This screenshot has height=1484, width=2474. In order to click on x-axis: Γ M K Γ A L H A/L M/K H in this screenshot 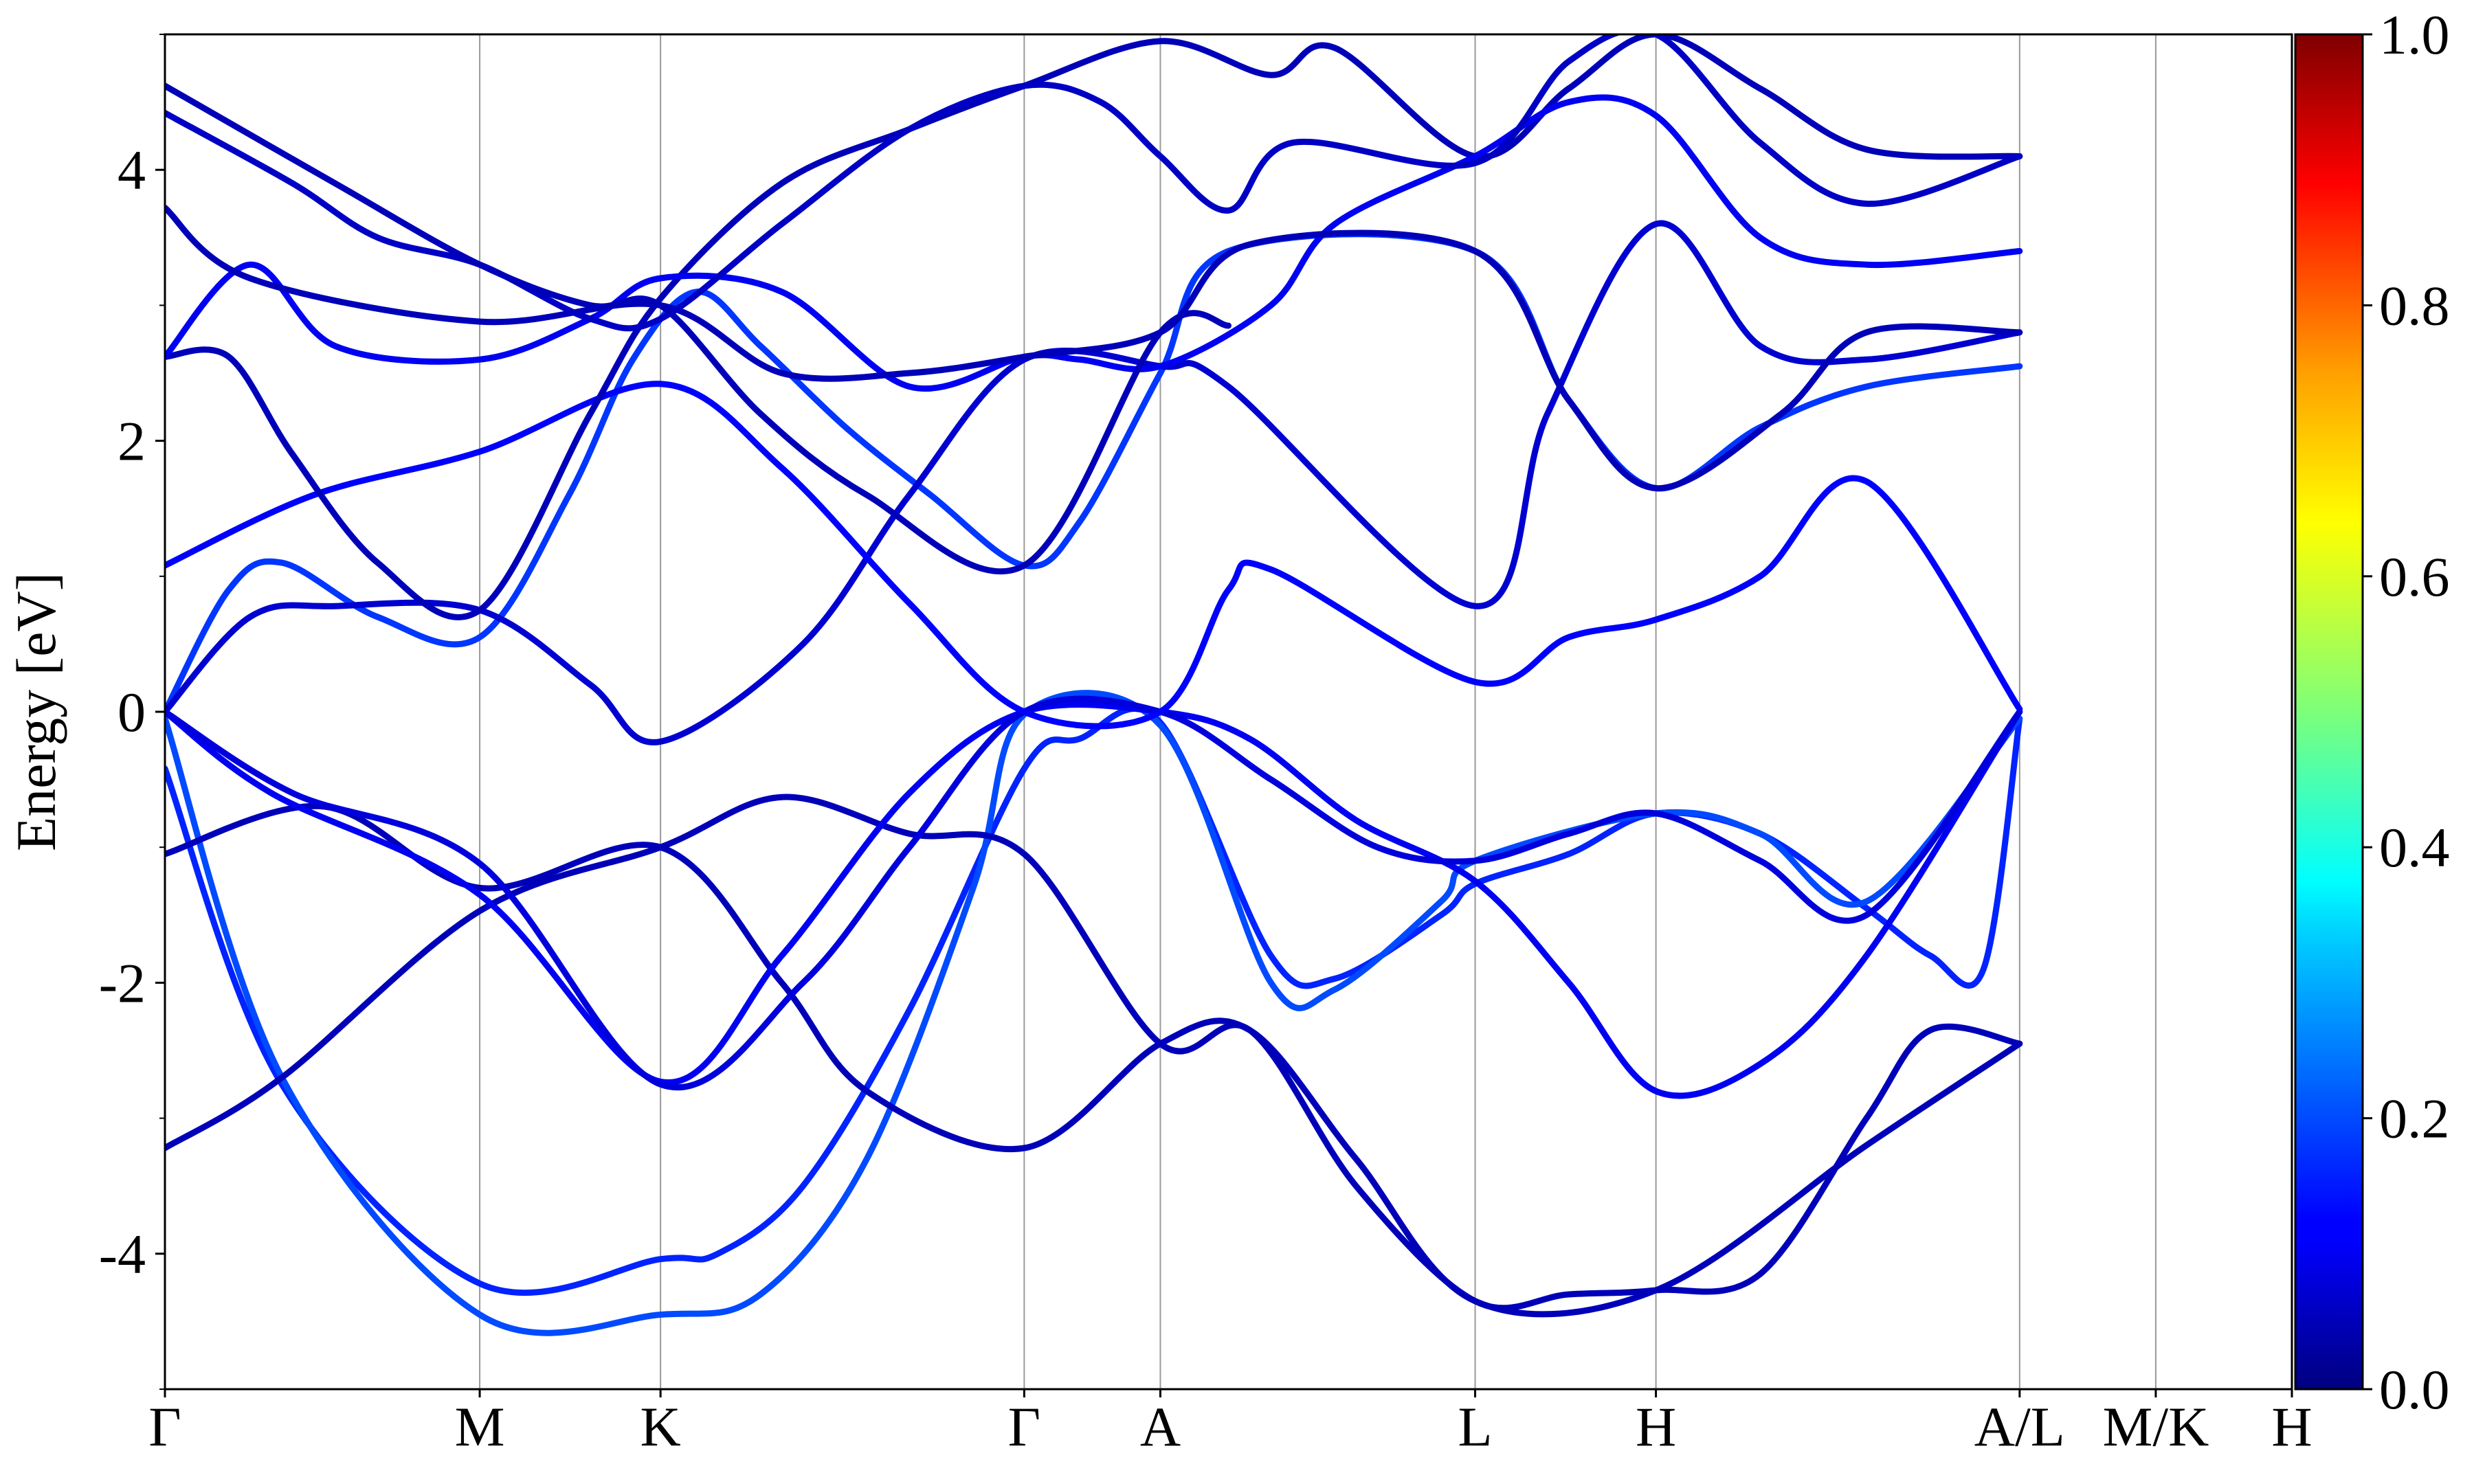, I will do `click(1230, 1423)`.